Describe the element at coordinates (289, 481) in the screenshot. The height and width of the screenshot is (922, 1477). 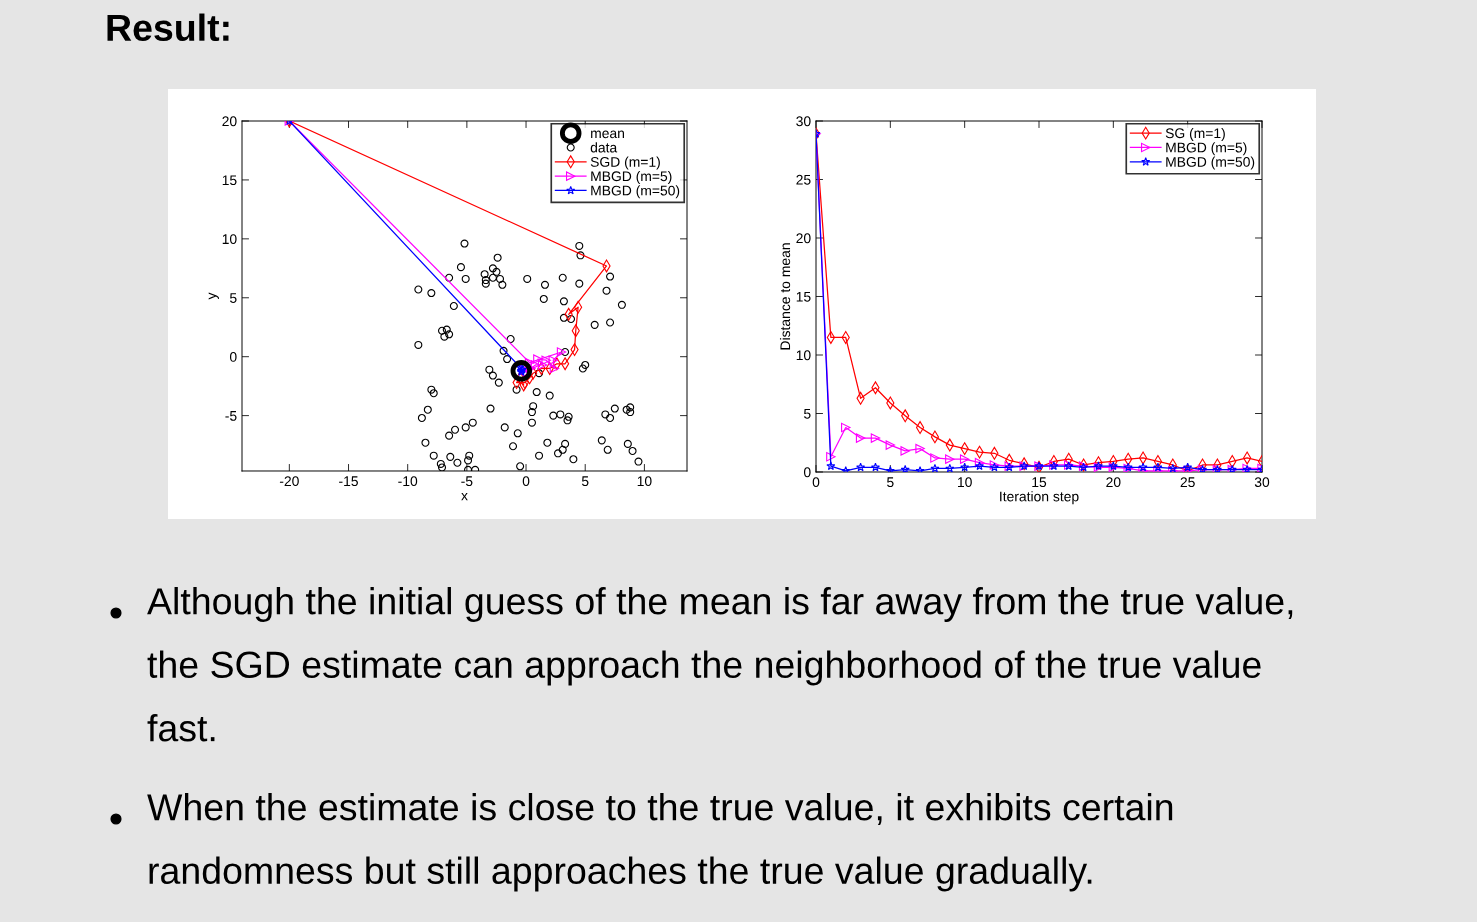
I see `x-tick-label: -20` at that location.